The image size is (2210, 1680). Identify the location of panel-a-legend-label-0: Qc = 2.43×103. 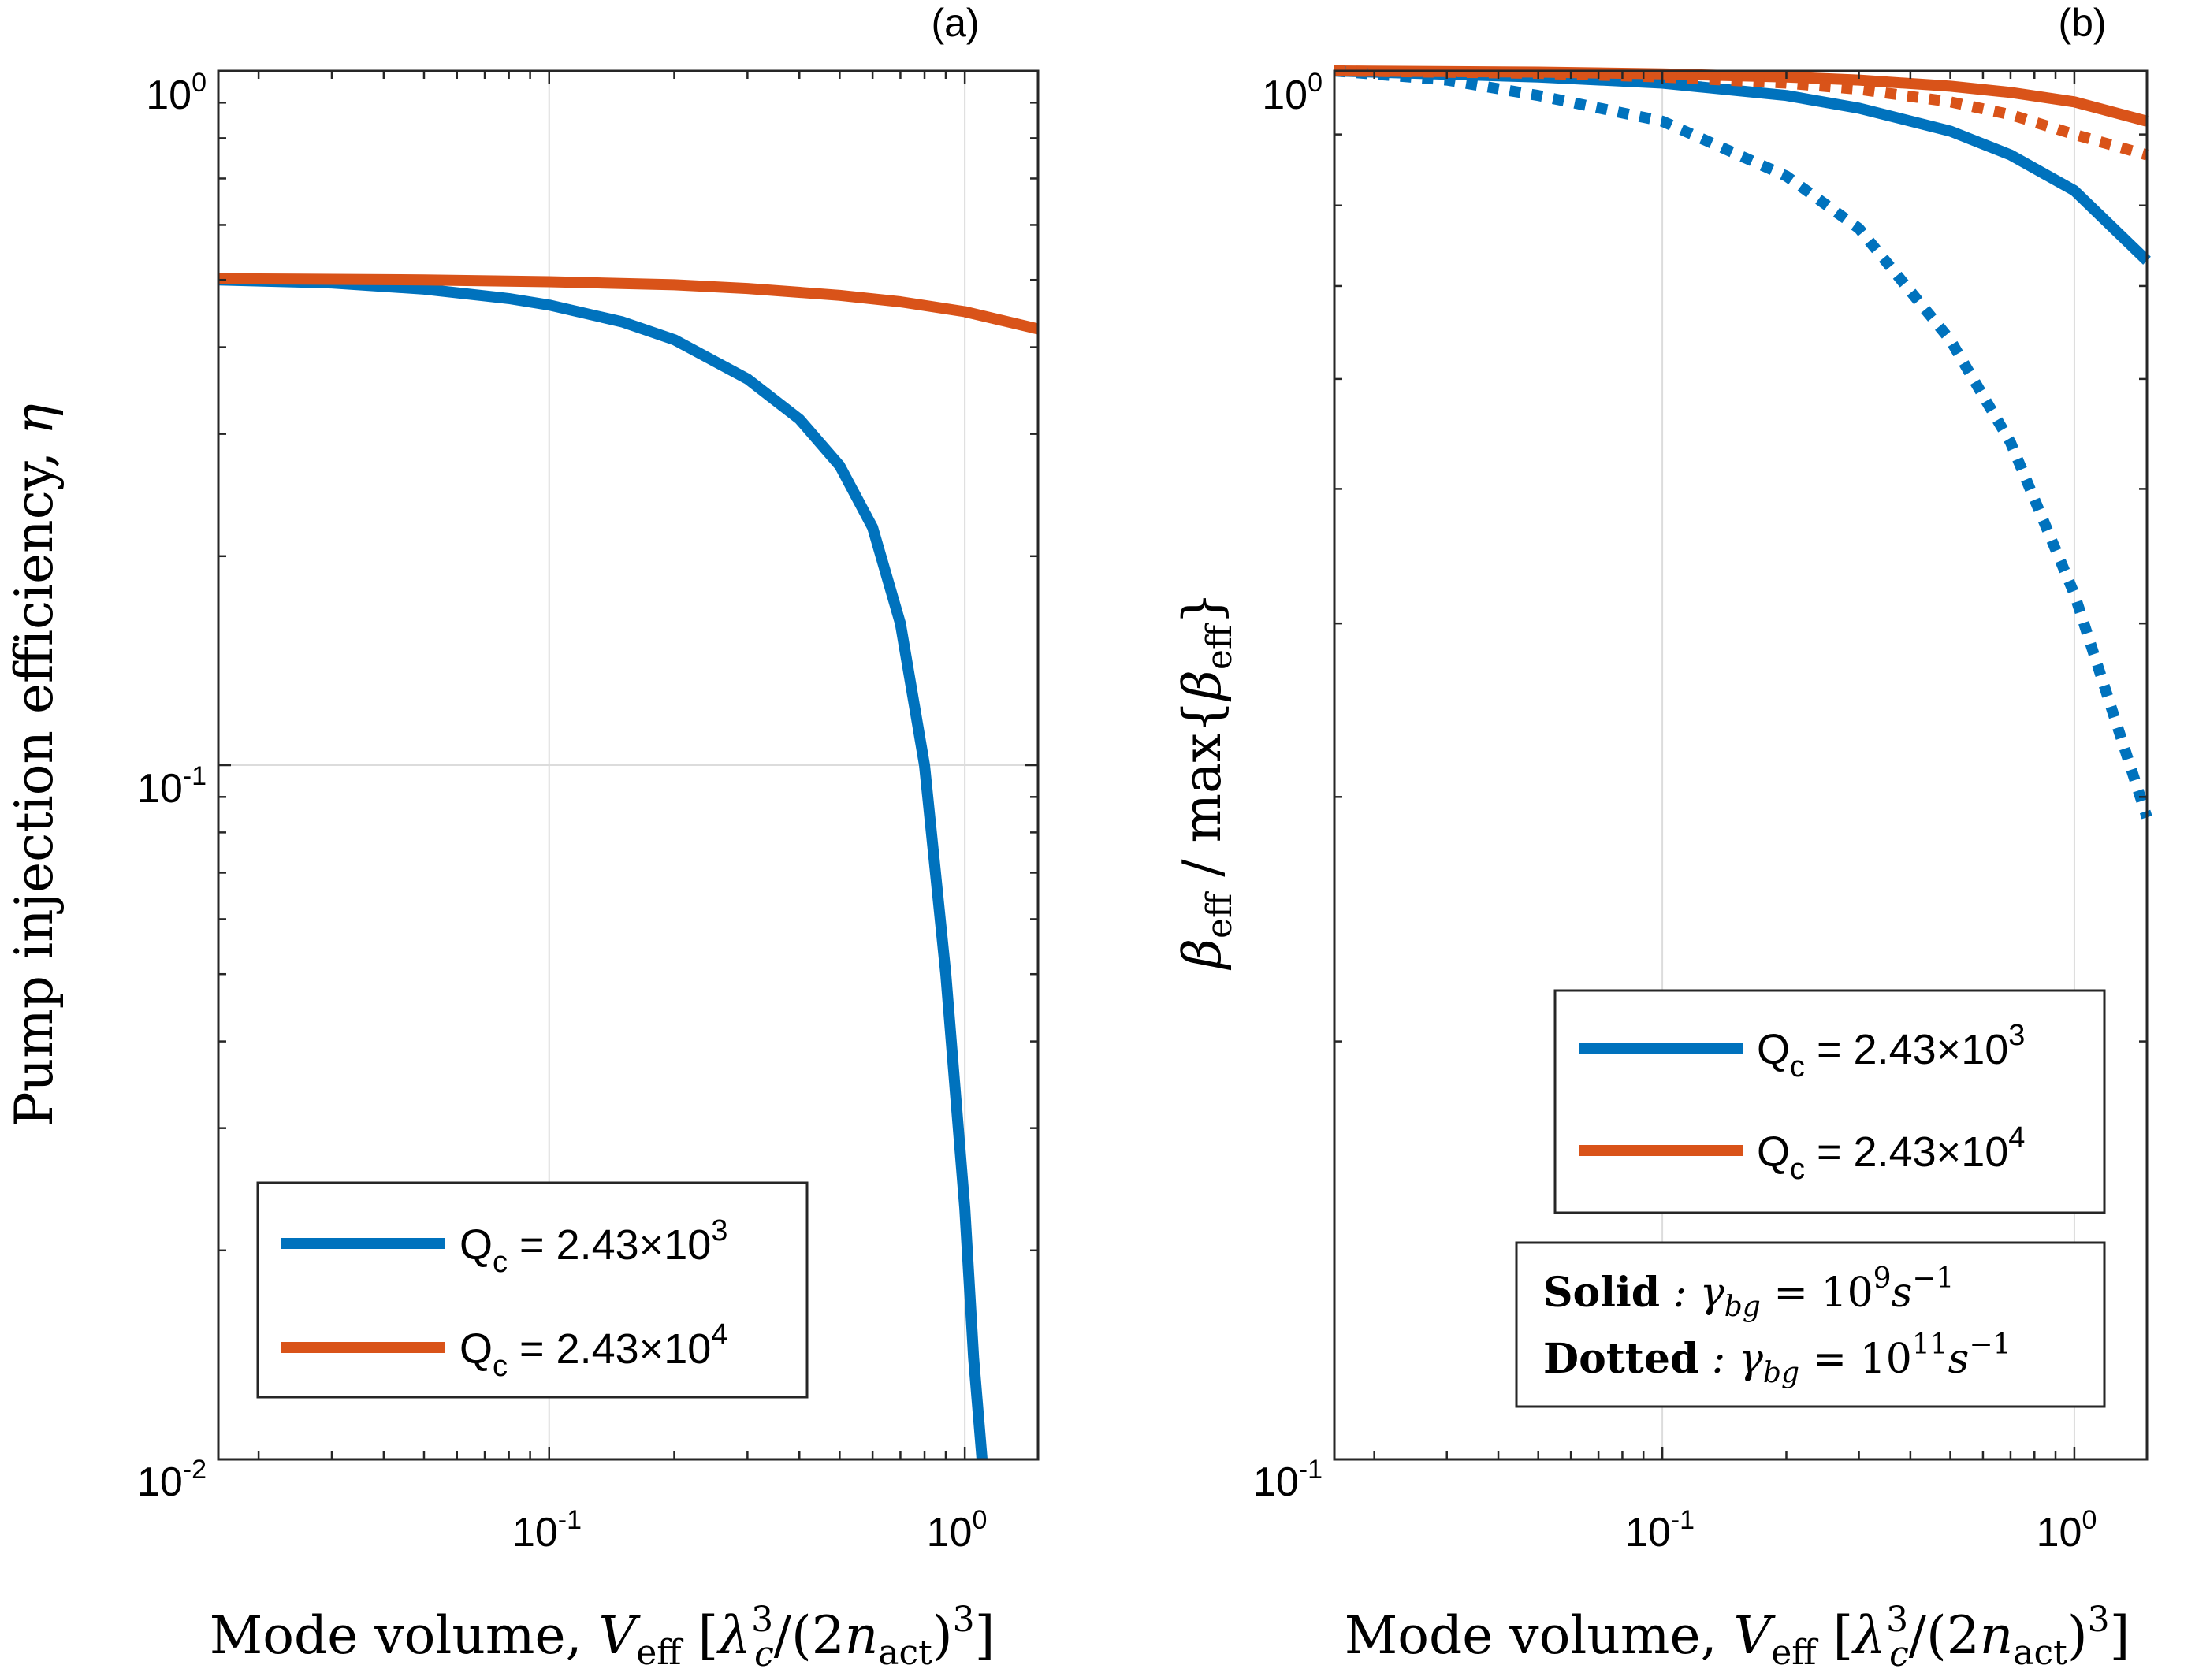
(593, 1246).